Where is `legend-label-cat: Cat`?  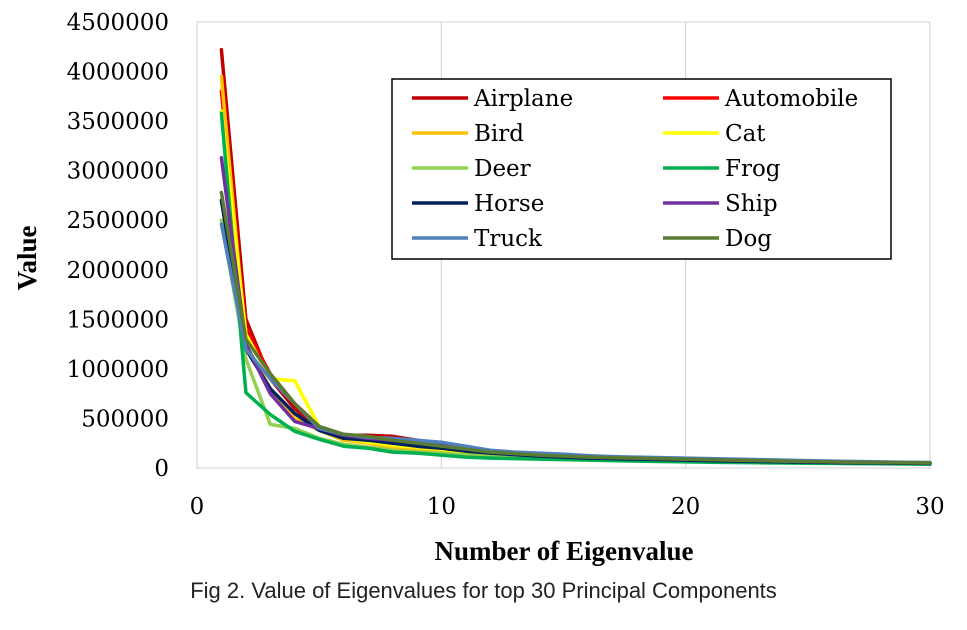 legend-label-cat: Cat is located at coordinates (745, 134).